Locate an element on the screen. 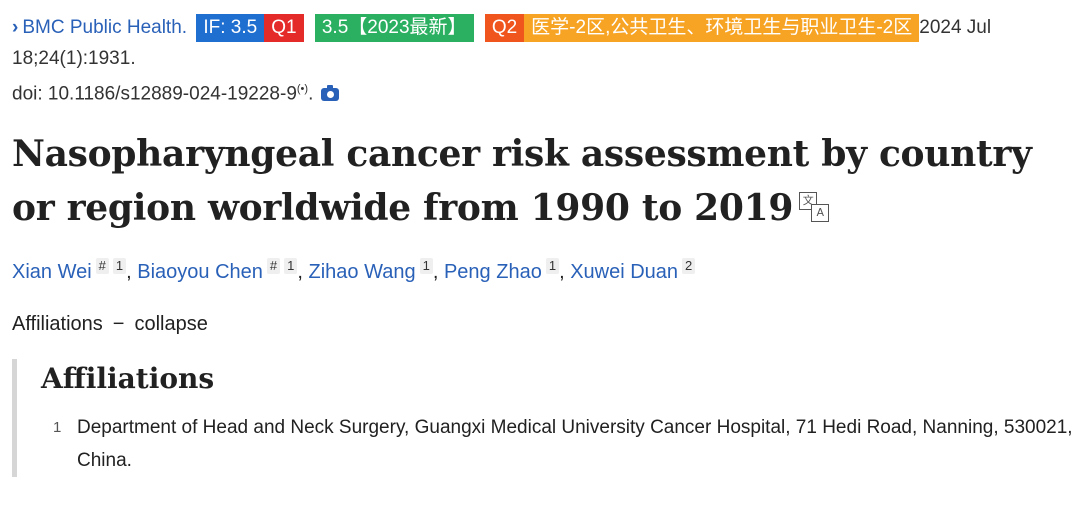  journal-link: BMC Public Health. is located at coordinates (105, 27).